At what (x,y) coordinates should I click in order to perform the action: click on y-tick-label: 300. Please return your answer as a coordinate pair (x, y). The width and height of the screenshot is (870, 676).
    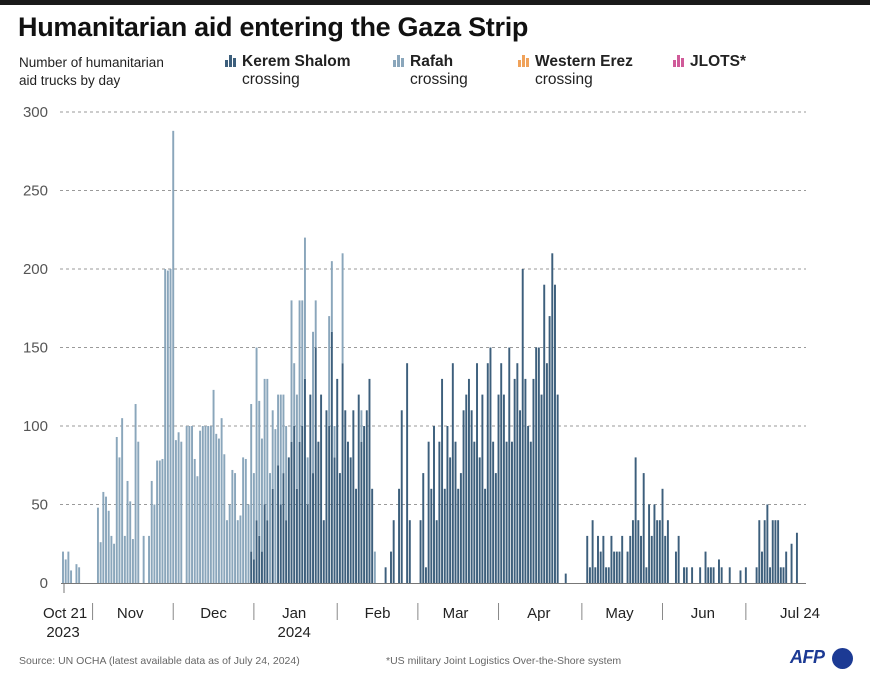
    Looking at the image, I should click on (35, 112).